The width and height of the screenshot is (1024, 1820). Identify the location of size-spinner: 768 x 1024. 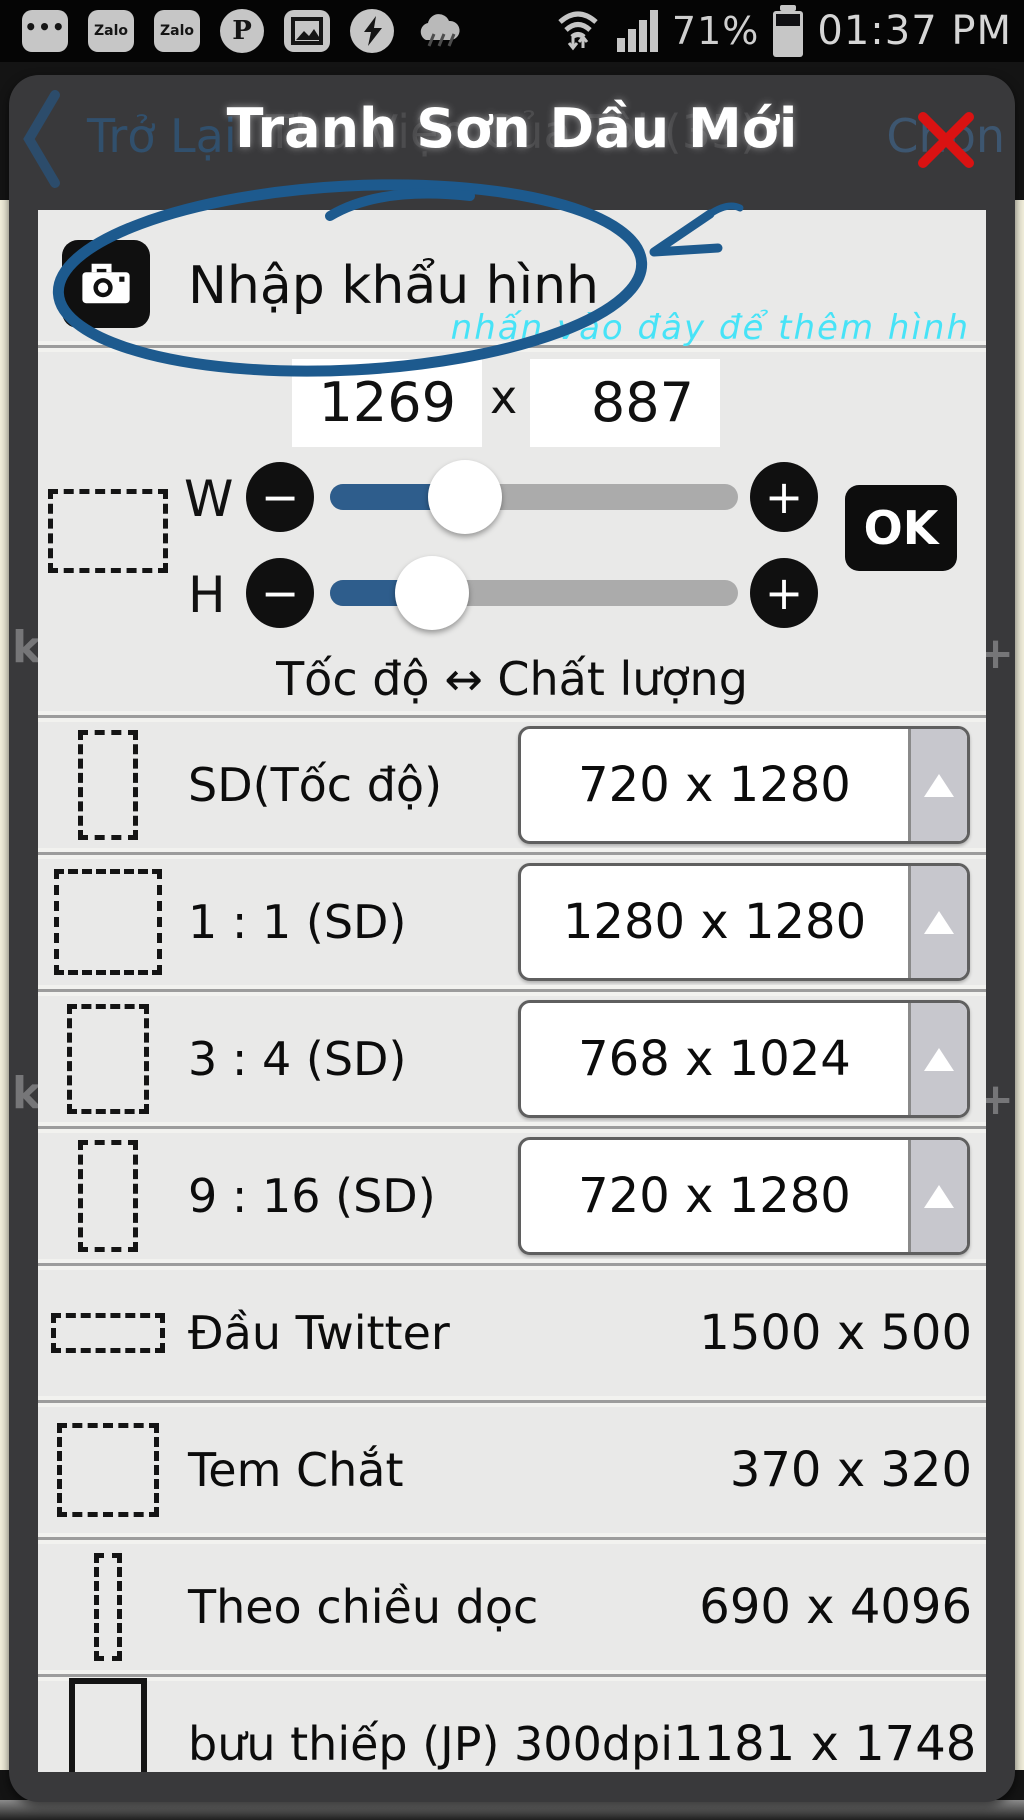
(744, 1059).